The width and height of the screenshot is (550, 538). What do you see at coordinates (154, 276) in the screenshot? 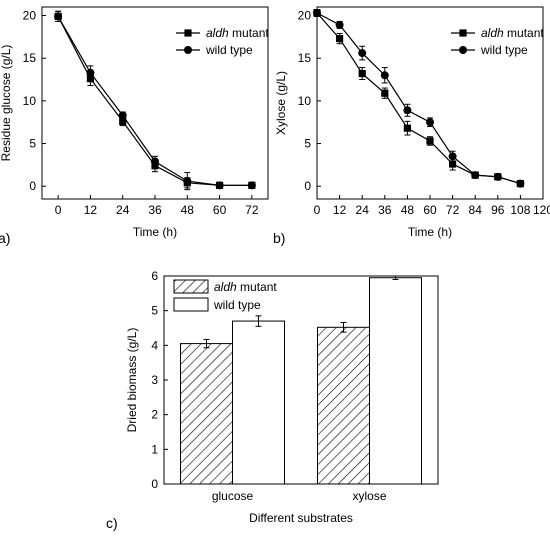
I see `y-tick-label: 6` at bounding box center [154, 276].